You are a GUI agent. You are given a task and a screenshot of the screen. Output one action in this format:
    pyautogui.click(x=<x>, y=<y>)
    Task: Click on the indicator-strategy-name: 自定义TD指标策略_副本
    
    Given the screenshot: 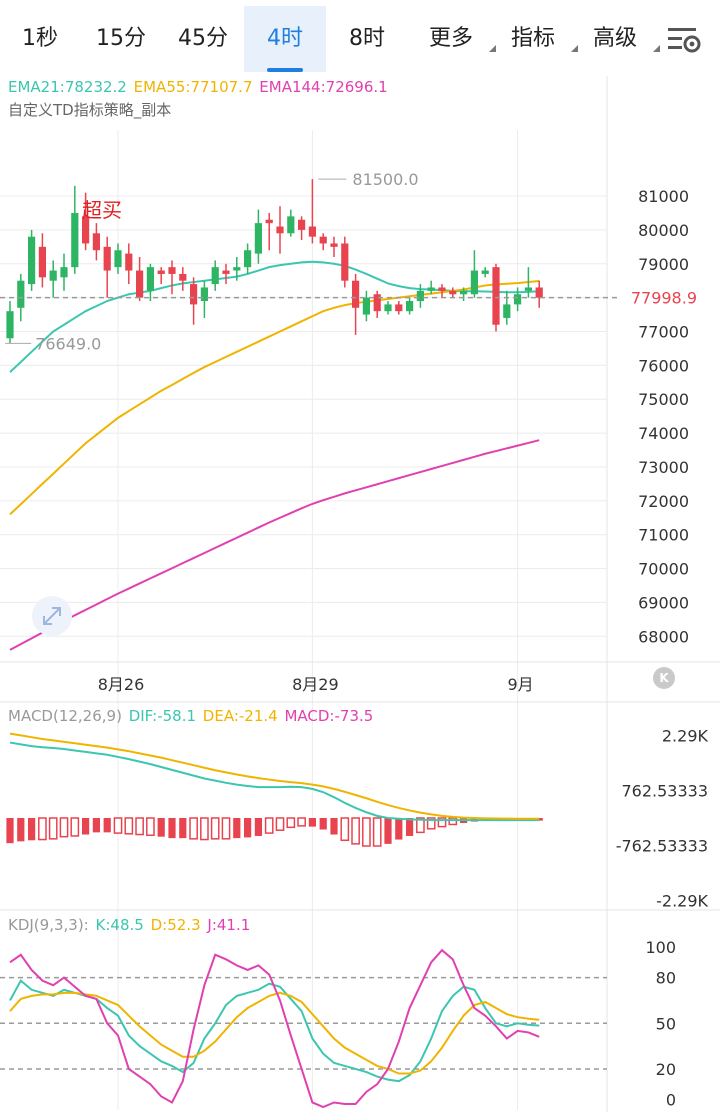 What is the action you would take?
    pyautogui.click(x=90, y=110)
    